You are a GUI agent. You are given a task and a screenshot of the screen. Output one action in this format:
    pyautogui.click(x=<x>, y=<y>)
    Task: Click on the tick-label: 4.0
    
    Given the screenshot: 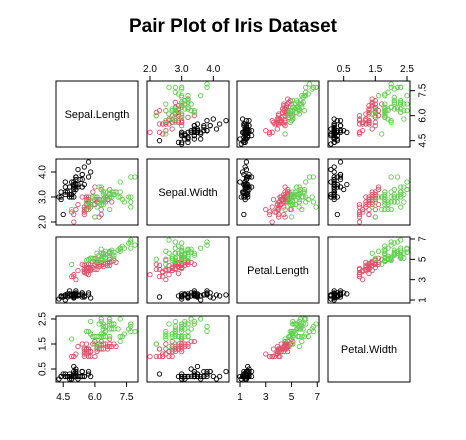 What is the action you would take?
    pyautogui.click(x=213, y=69)
    